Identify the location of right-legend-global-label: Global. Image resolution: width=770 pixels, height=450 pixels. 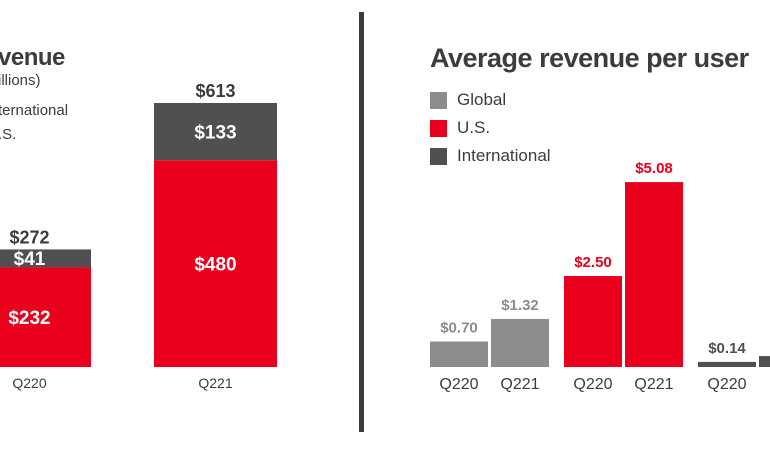
(482, 99).